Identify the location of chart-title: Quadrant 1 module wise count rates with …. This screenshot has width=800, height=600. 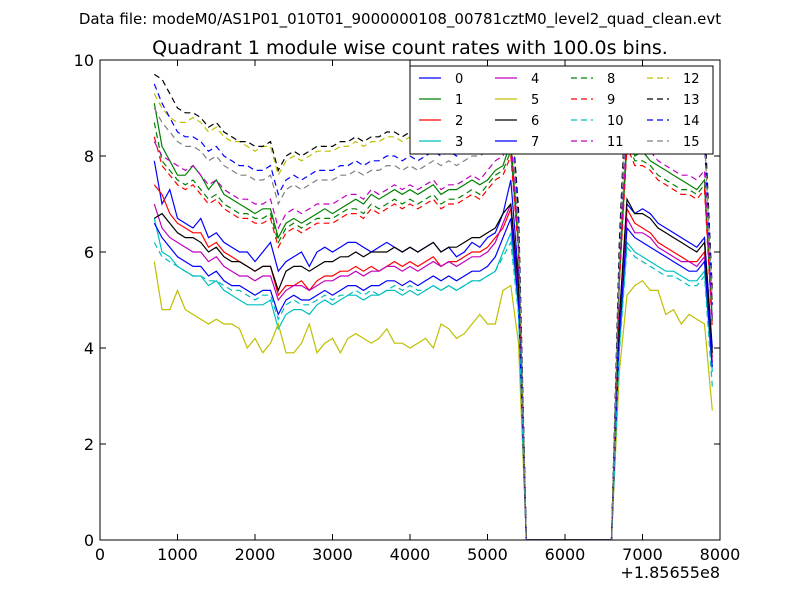
(410, 48).